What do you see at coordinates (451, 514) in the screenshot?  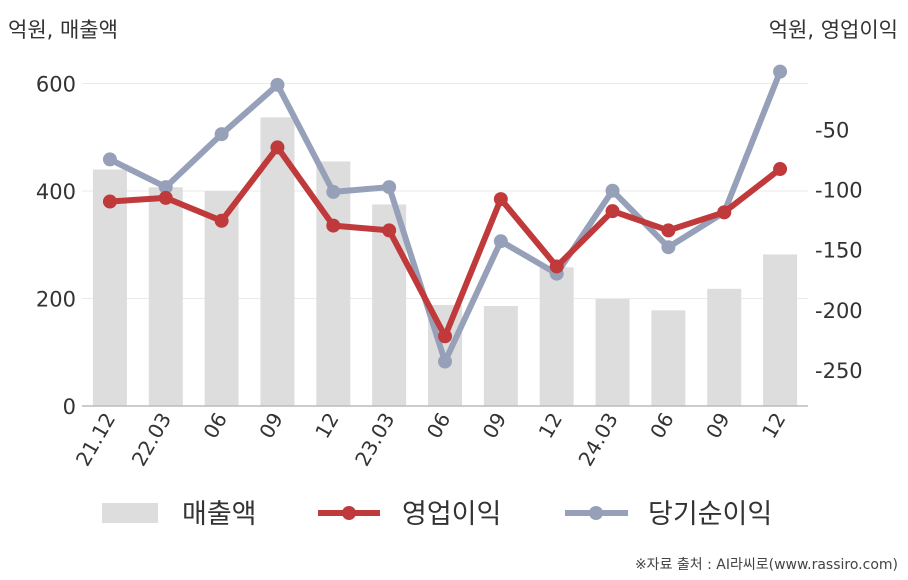 I see `legend-label-operating-income: 영업이익` at bounding box center [451, 514].